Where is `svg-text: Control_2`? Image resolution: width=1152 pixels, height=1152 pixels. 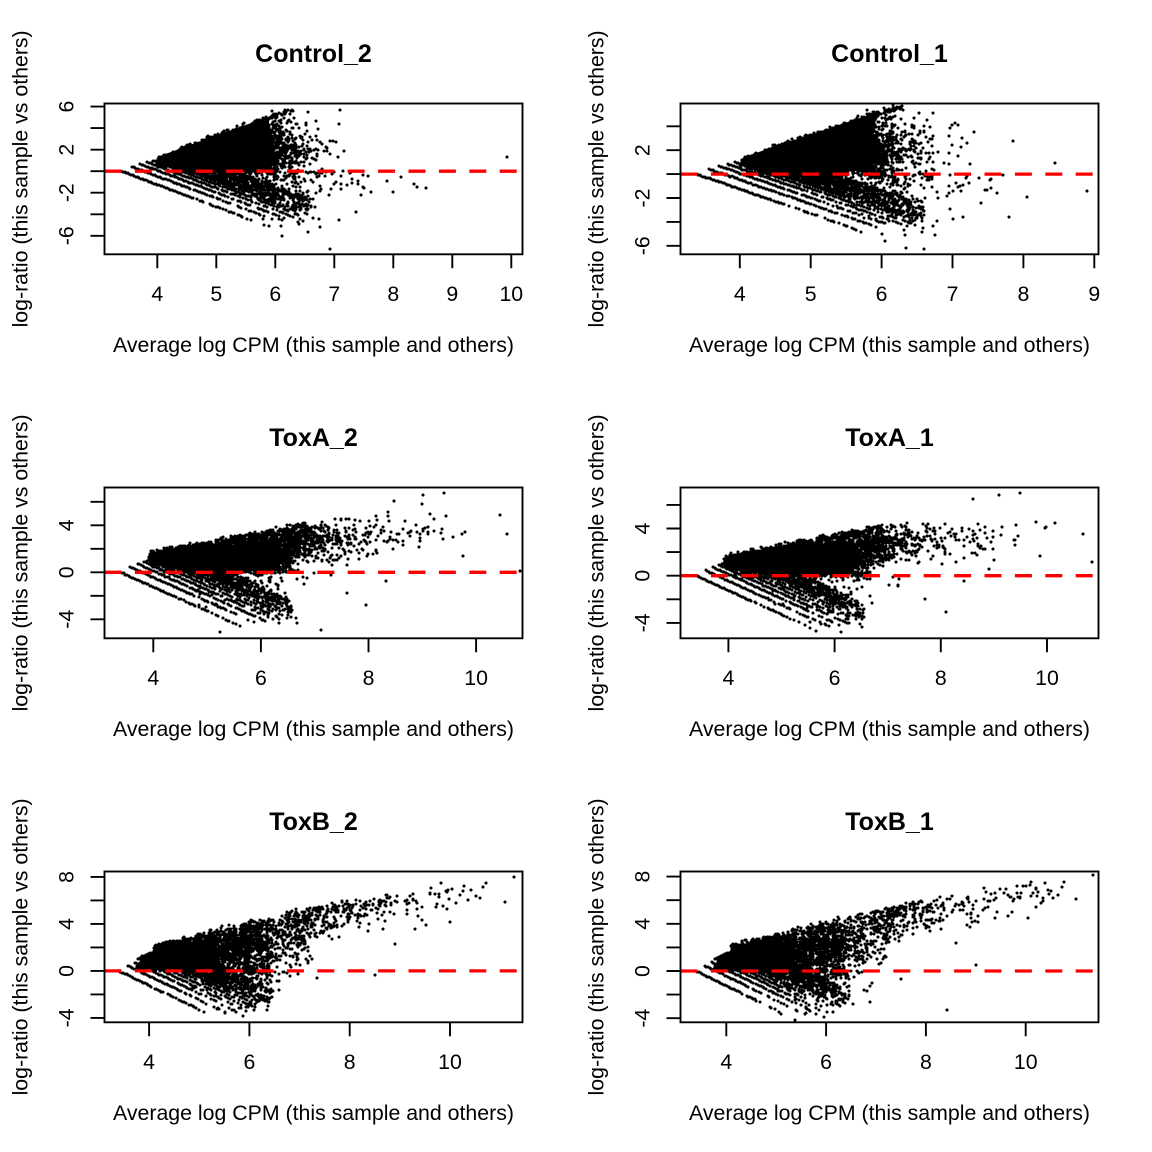 svg-text: Control_2 is located at coordinates (313, 54).